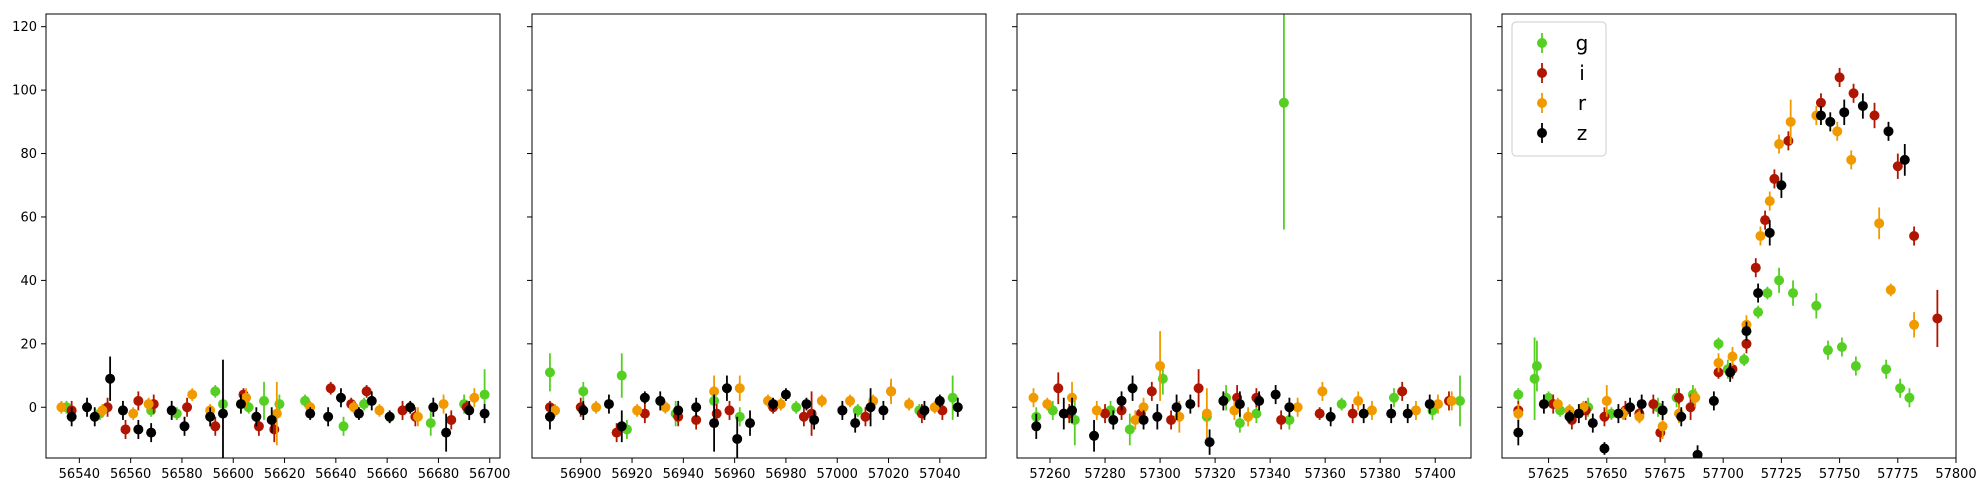 This screenshot has height=490, width=1987. Describe the element at coordinates (1242, 385) in the screenshot. I see `series-r` at that location.